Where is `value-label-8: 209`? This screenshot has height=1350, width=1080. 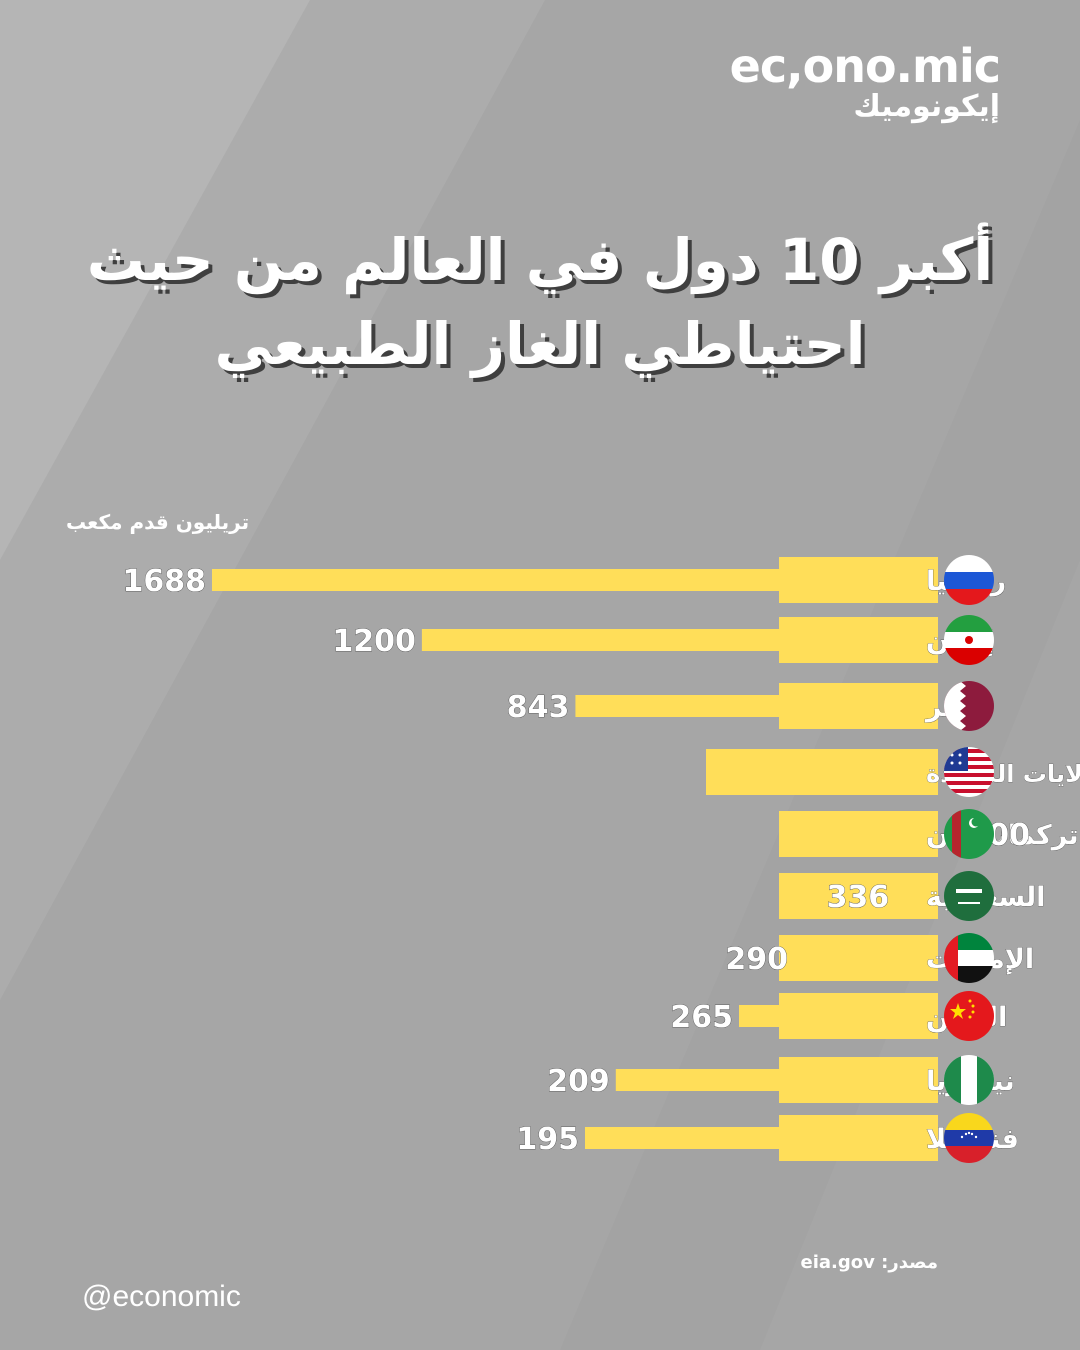
value-label-8: 209 is located at coordinates (578, 1081).